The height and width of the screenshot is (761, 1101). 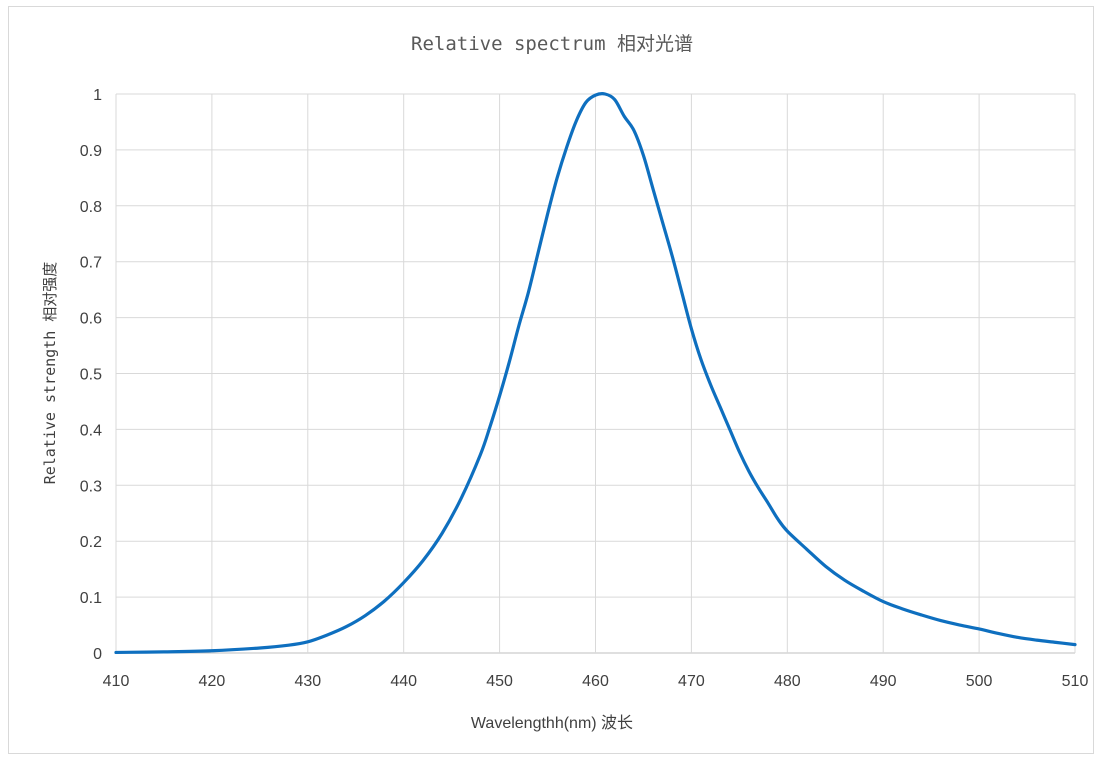 What do you see at coordinates (91, 486) in the screenshot?
I see `y-tick-label: 0.3` at bounding box center [91, 486].